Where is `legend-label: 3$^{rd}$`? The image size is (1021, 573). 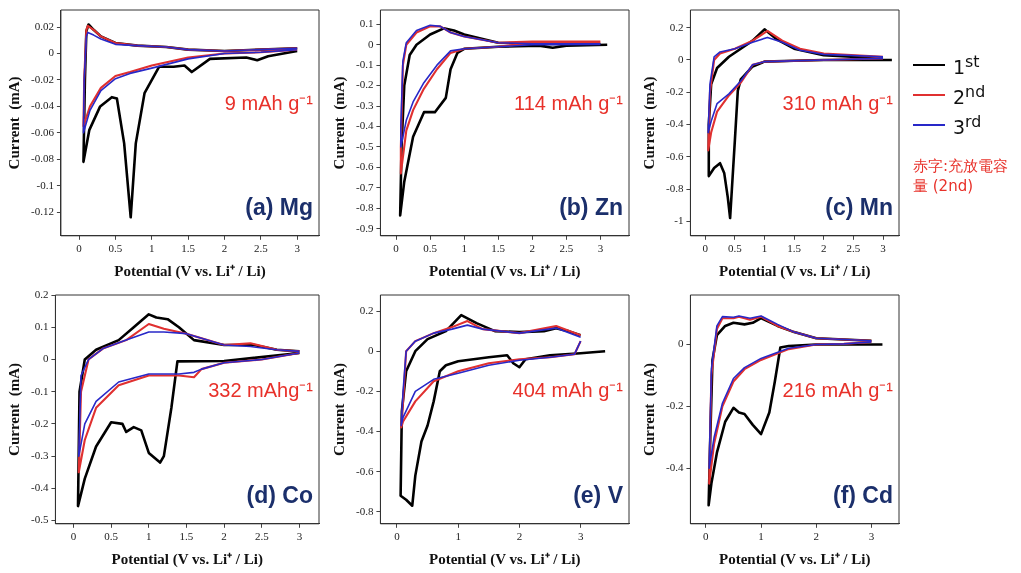
legend-label: 3$^{rd}$ is located at coordinates (967, 125).